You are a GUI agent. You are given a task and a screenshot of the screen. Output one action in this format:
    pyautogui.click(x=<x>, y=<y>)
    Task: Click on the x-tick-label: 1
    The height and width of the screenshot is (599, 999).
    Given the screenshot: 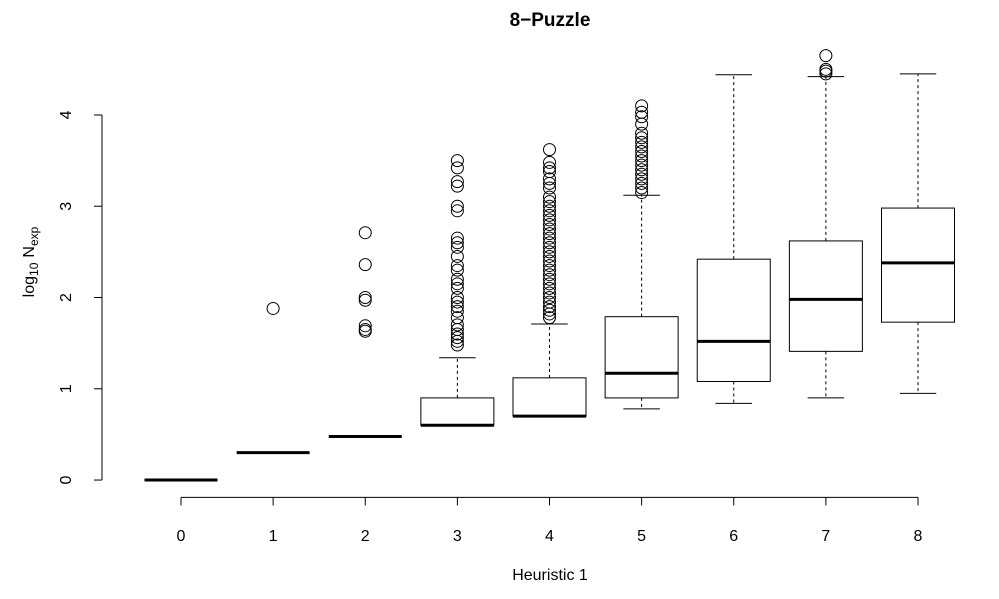 What is the action you would take?
    pyautogui.click(x=273, y=536)
    